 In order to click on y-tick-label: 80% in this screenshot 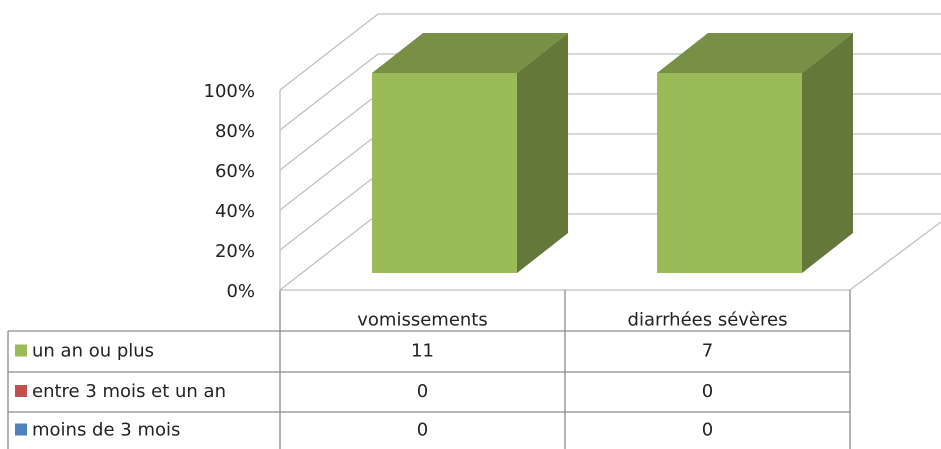, I will do `click(235, 131)`.